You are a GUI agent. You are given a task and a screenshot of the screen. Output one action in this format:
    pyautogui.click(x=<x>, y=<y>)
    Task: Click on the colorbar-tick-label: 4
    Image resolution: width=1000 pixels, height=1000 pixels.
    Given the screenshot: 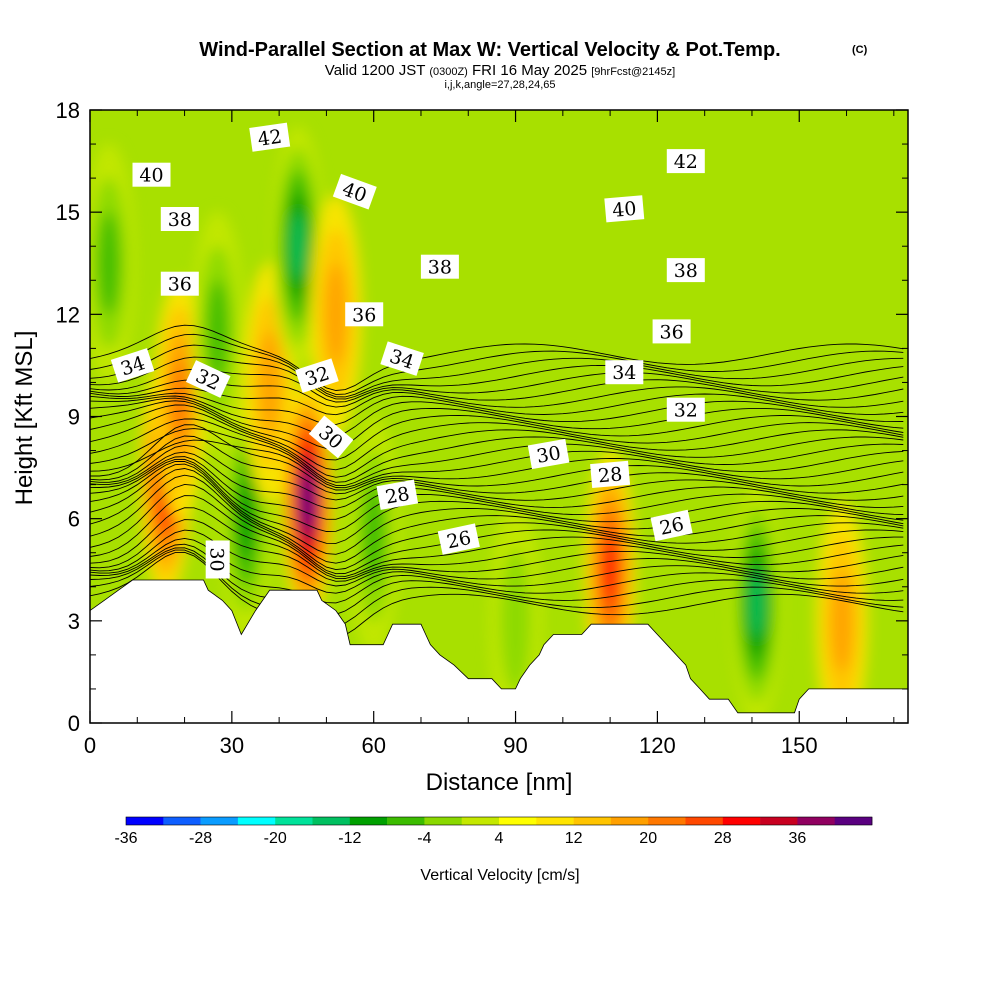 What is the action you would take?
    pyautogui.click(x=499, y=838)
    